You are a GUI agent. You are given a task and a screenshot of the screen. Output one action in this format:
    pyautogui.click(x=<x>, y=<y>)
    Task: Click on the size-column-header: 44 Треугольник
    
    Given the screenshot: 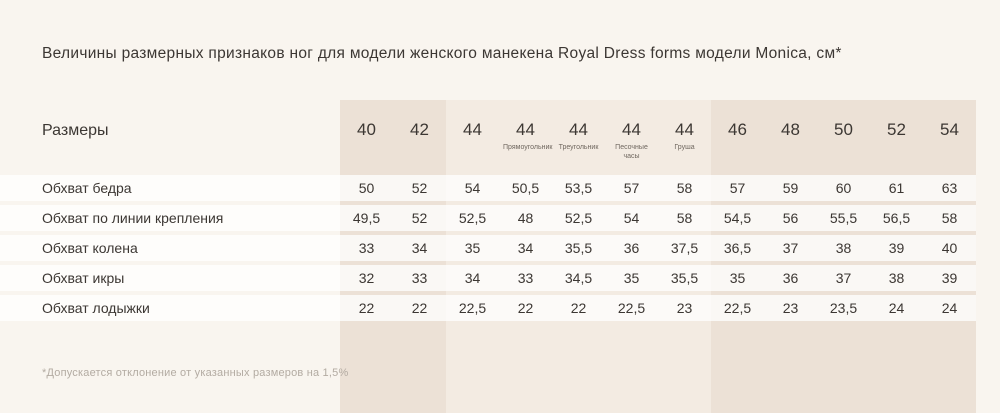 What is the action you would take?
    pyautogui.click(x=578, y=137)
    